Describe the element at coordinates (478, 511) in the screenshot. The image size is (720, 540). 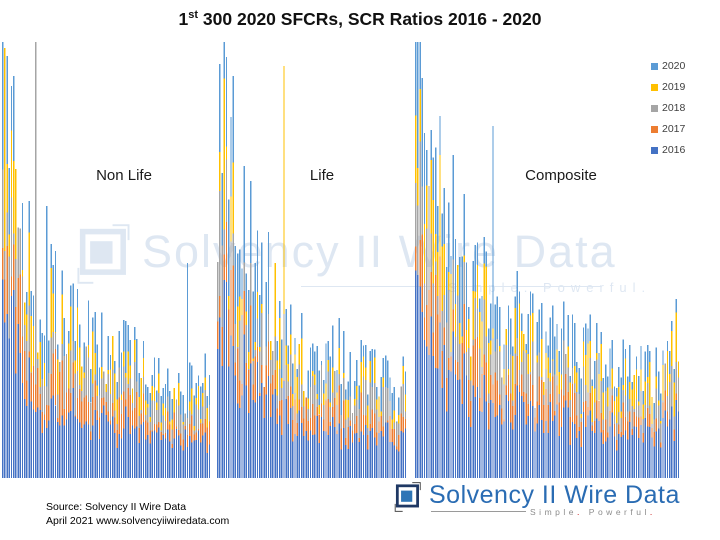
I see `logo-rule` at that location.